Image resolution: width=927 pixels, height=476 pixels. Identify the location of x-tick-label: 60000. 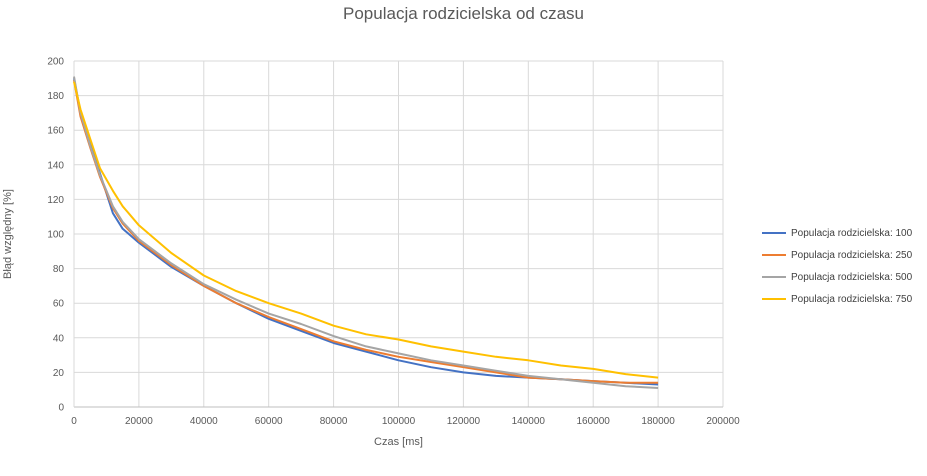
(269, 421).